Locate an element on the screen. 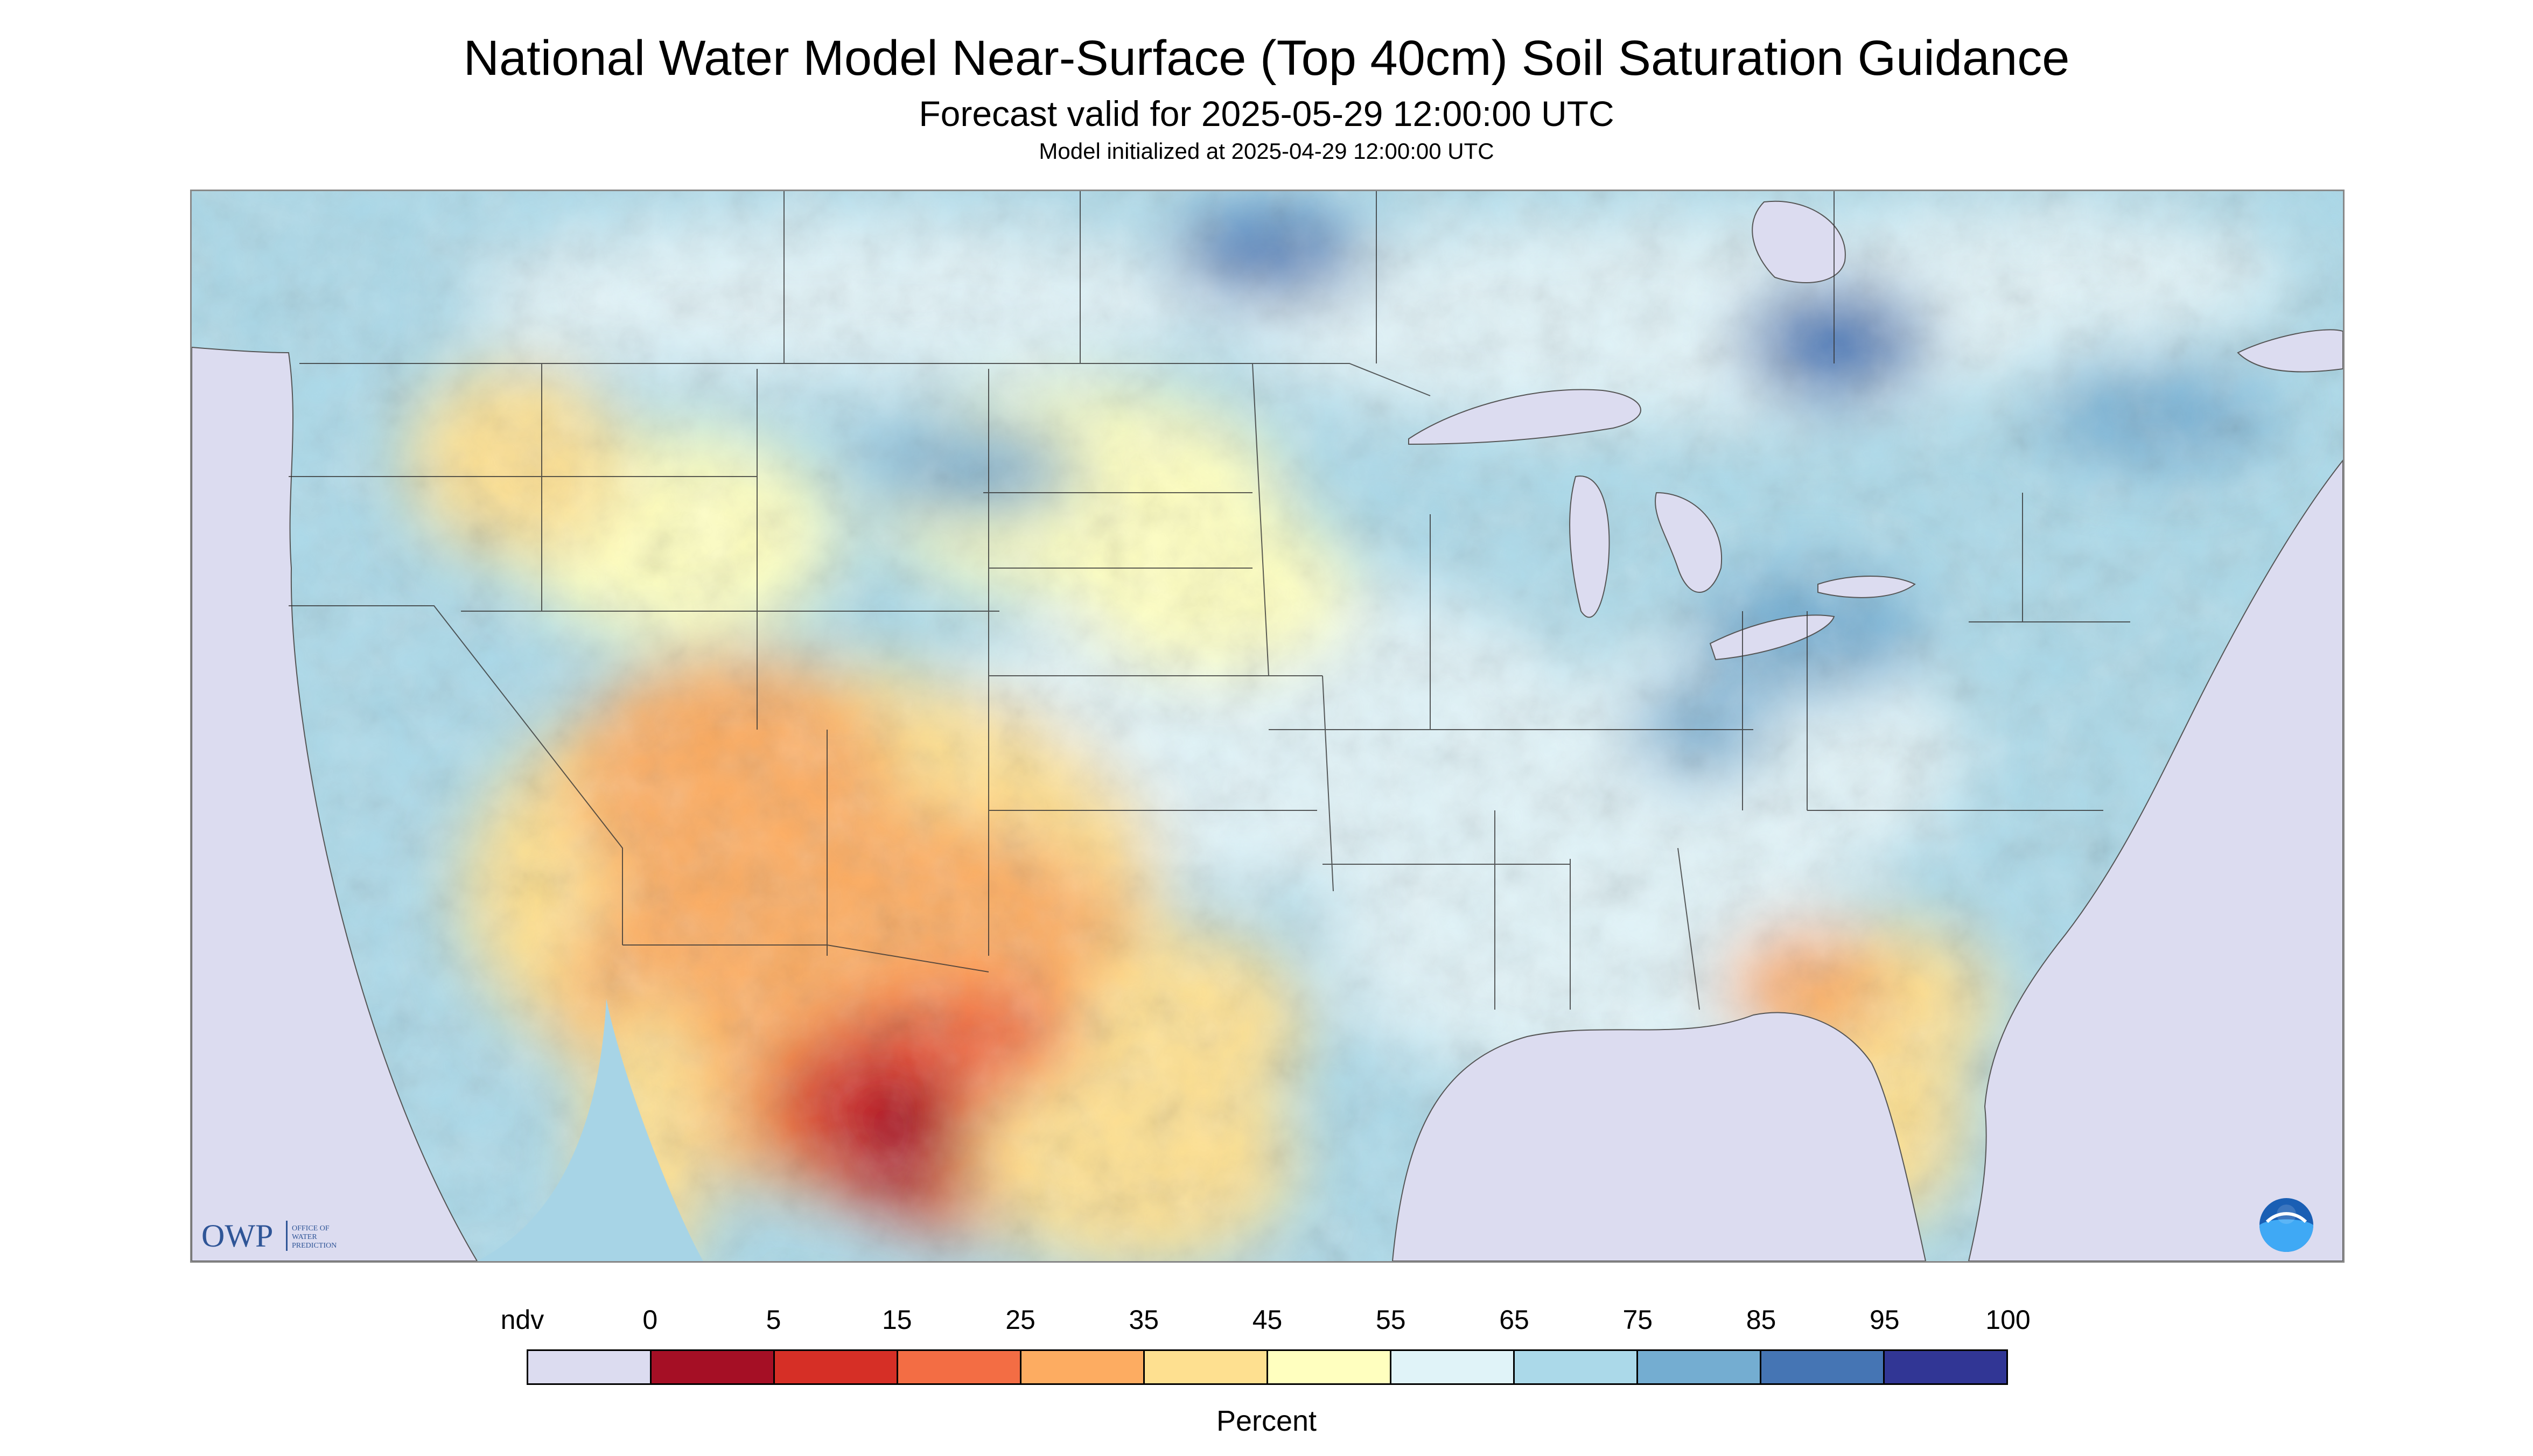  legend-swatches is located at coordinates (1267, 1367).